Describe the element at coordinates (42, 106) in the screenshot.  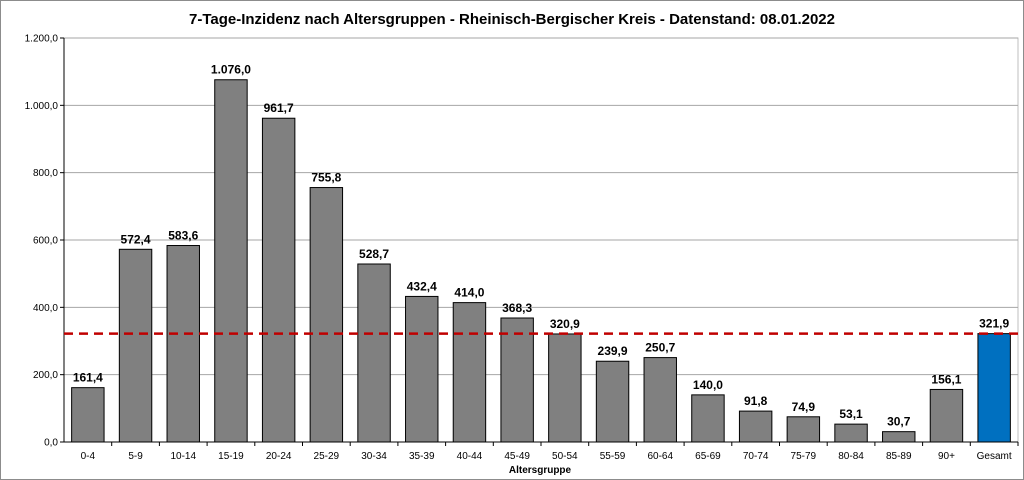
I see `y-tick-label: 1.000,0` at that location.